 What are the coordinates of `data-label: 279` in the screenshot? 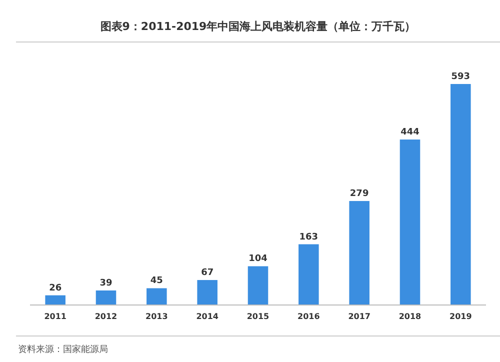 It's located at (359, 194).